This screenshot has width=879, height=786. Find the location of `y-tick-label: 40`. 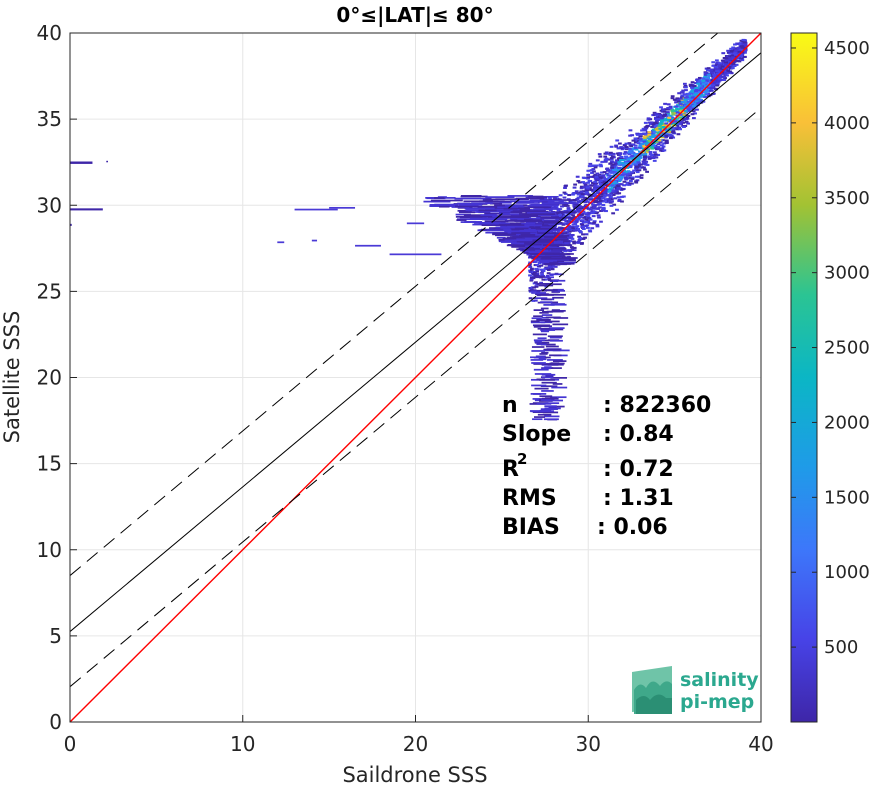

y-tick-label: 40 is located at coordinates (49, 33).